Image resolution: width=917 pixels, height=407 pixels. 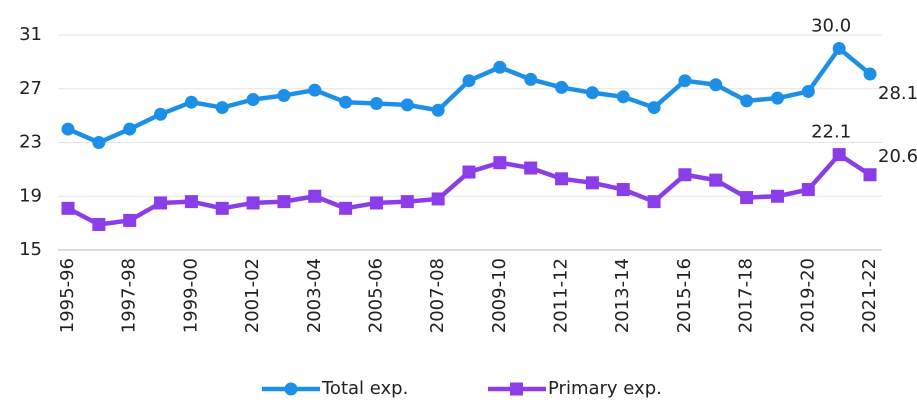 I want to click on data-label: 28.1, so click(x=897, y=93).